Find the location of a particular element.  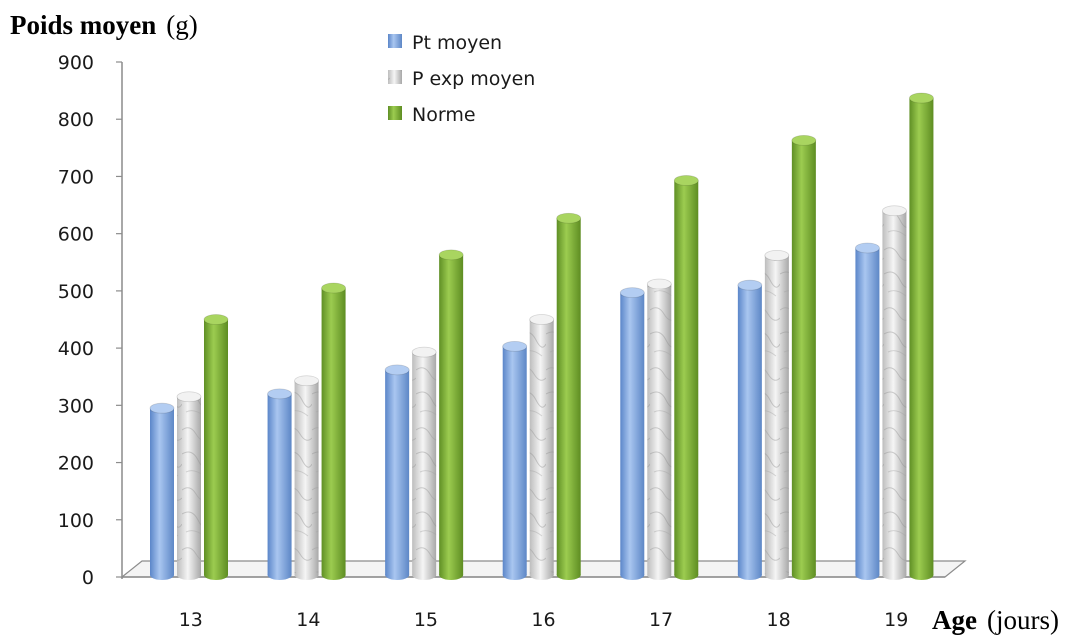

y-tick-label: 400 is located at coordinates (76, 349).